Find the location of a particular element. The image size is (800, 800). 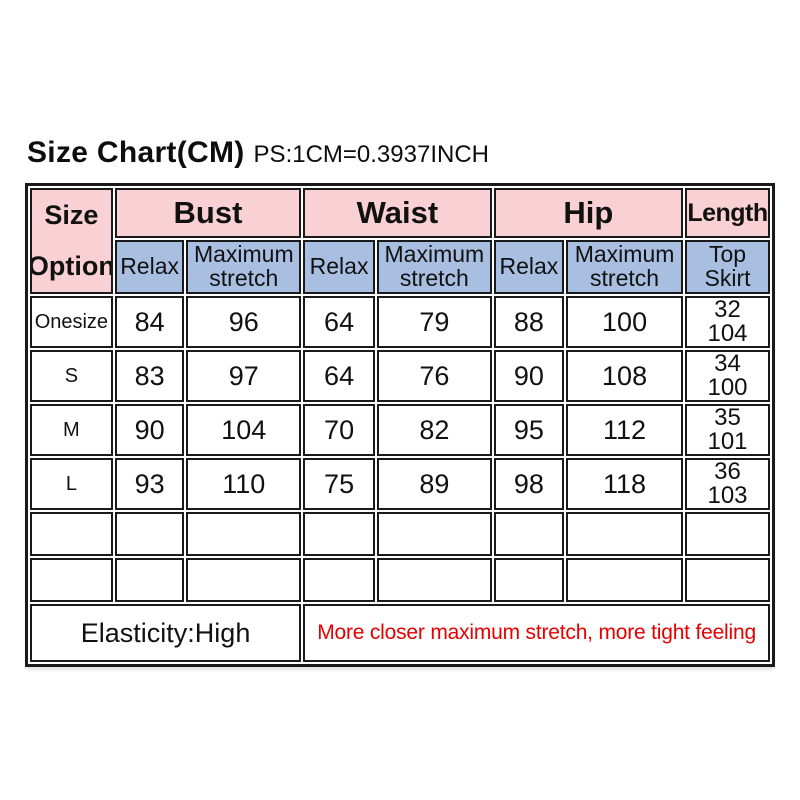

cell-bust-max-stretch: 96 is located at coordinates (244, 322).